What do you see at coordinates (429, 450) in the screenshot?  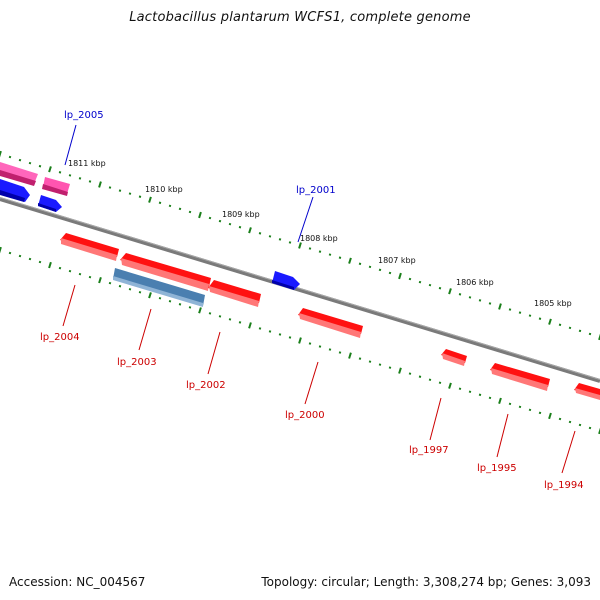 I see `gene-label-lp-1997: lp_1997` at bounding box center [429, 450].